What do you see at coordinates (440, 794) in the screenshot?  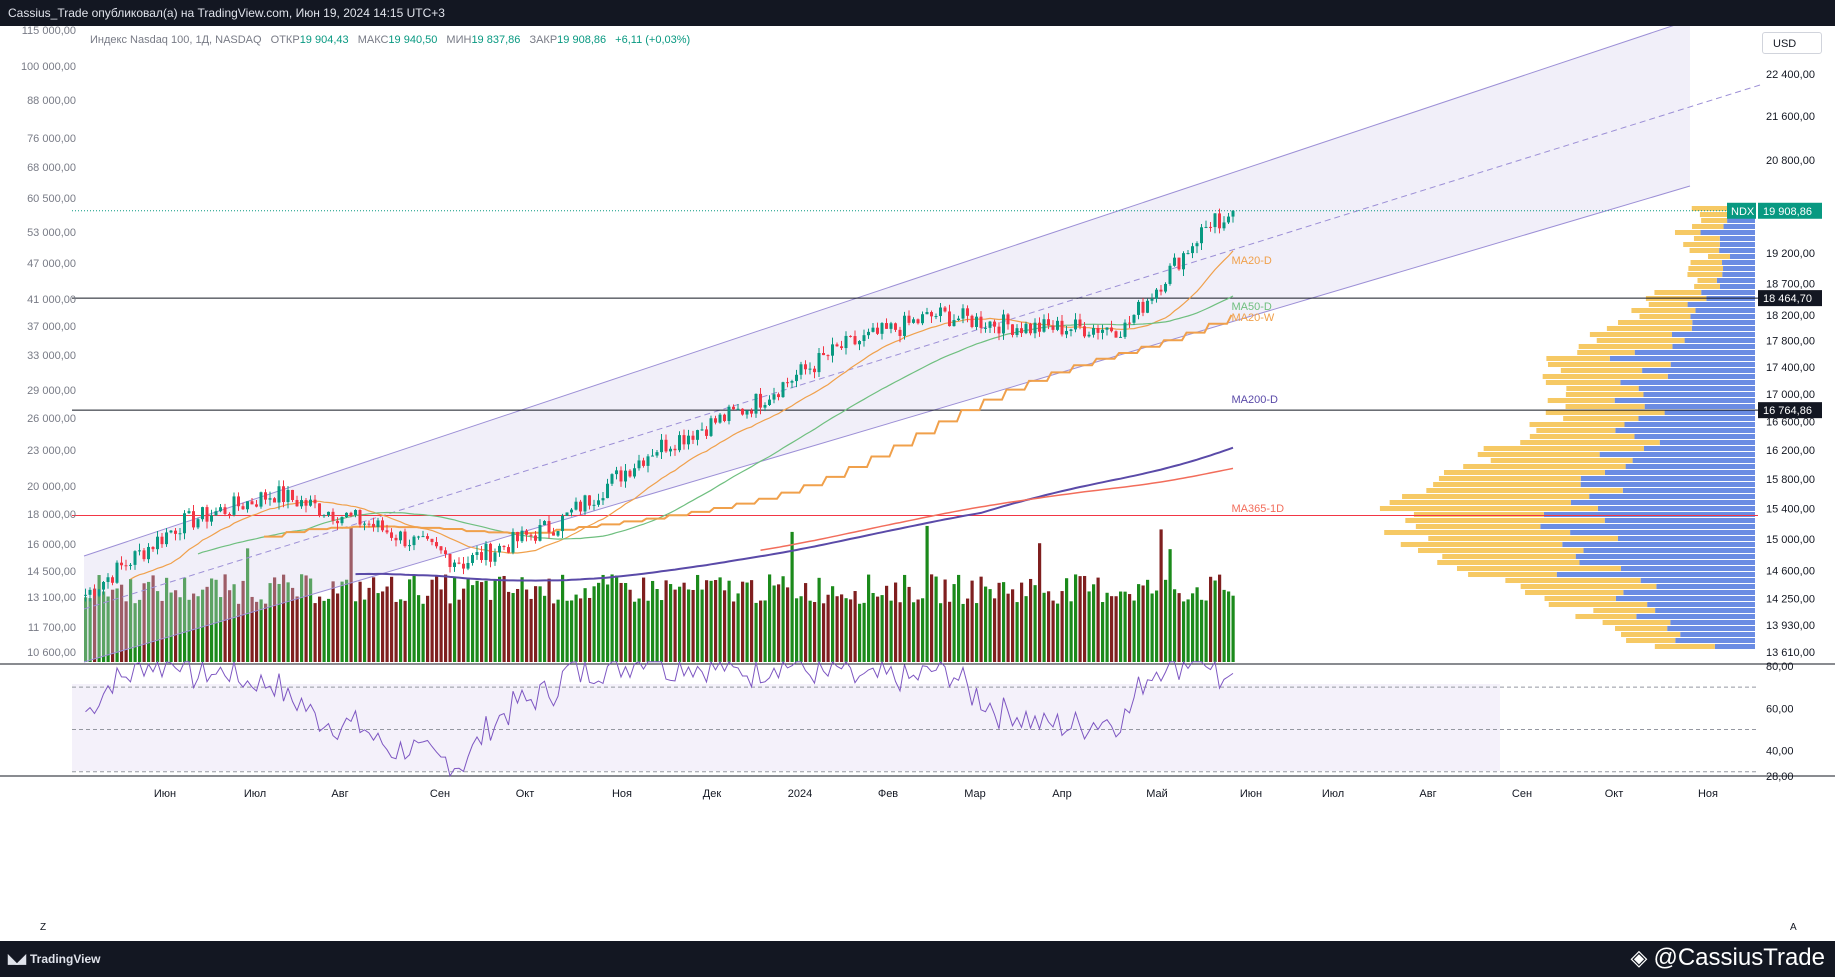 I see `x-tick-label: Сен` at bounding box center [440, 794].